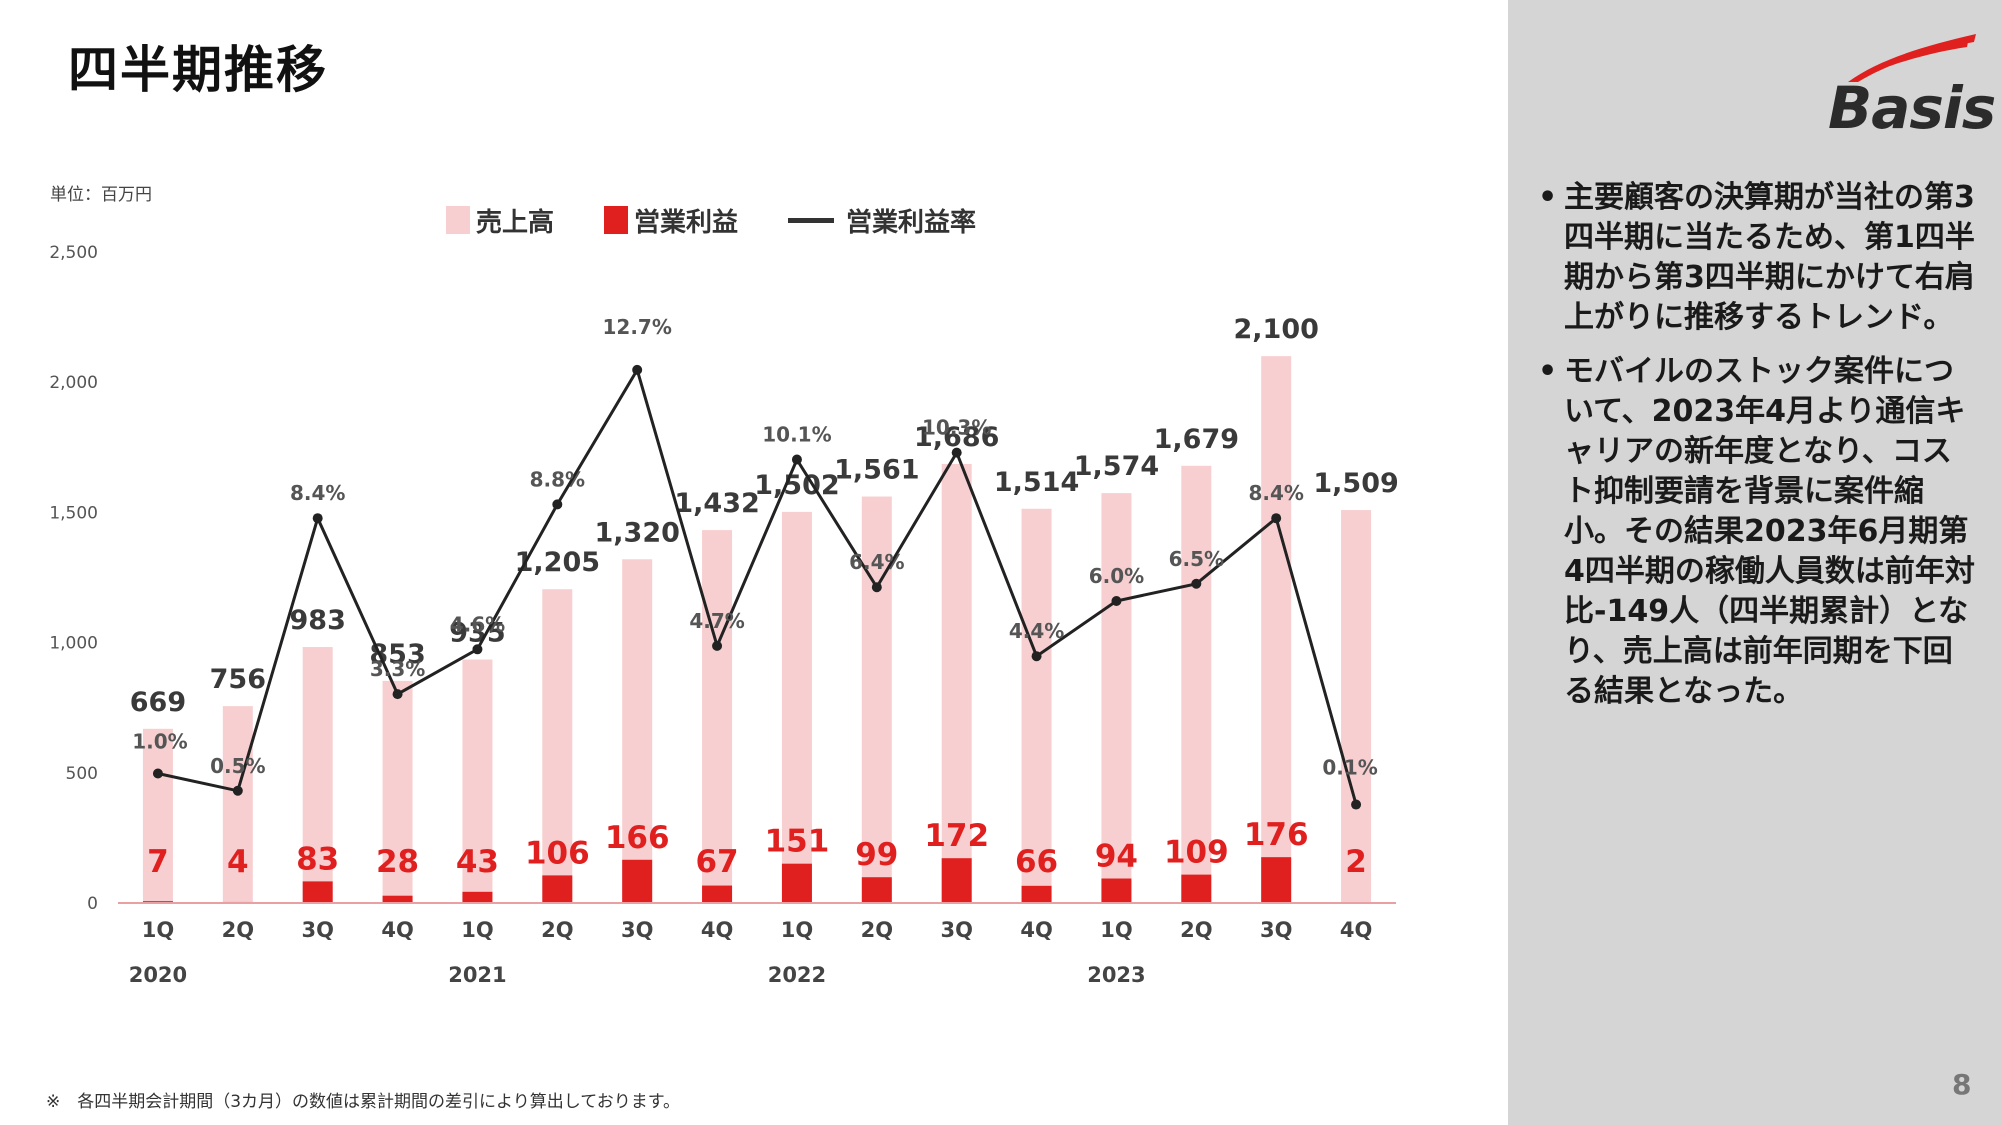 The width and height of the screenshot is (2001, 1125). I want to click on operating-margin-label: 0.5%, so click(237, 766).